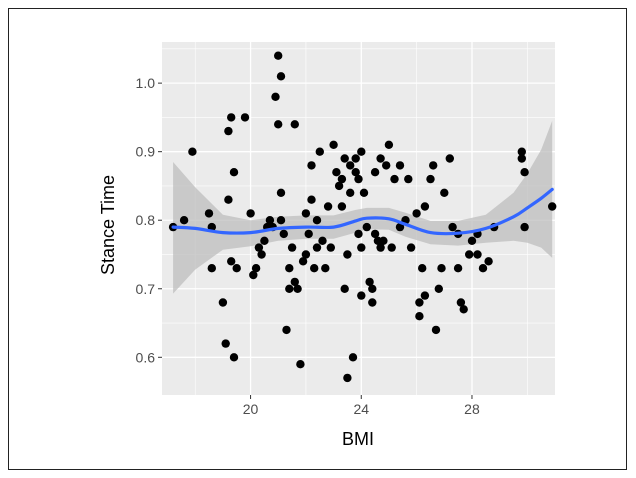 This screenshot has height=478, width=636. I want to click on x-tick-label: 28, so click(472, 409).